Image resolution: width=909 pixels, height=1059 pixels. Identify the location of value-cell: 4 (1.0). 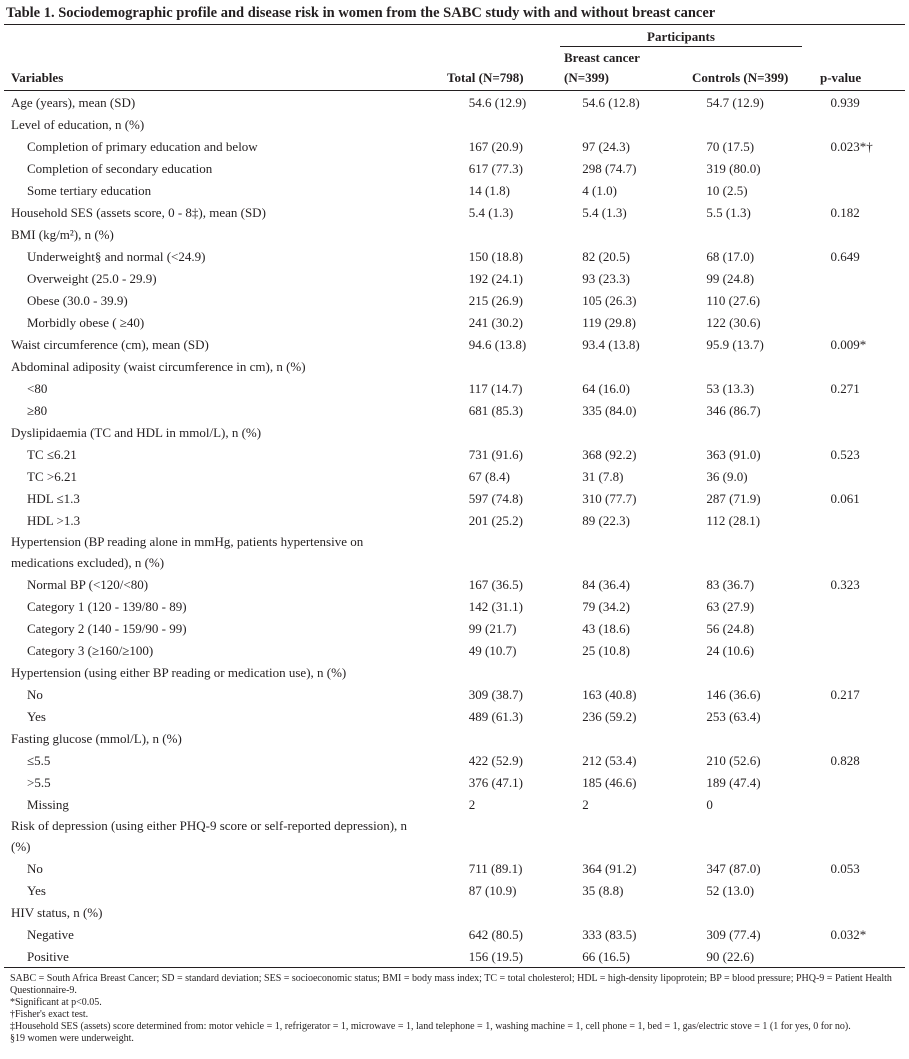
(599, 190).